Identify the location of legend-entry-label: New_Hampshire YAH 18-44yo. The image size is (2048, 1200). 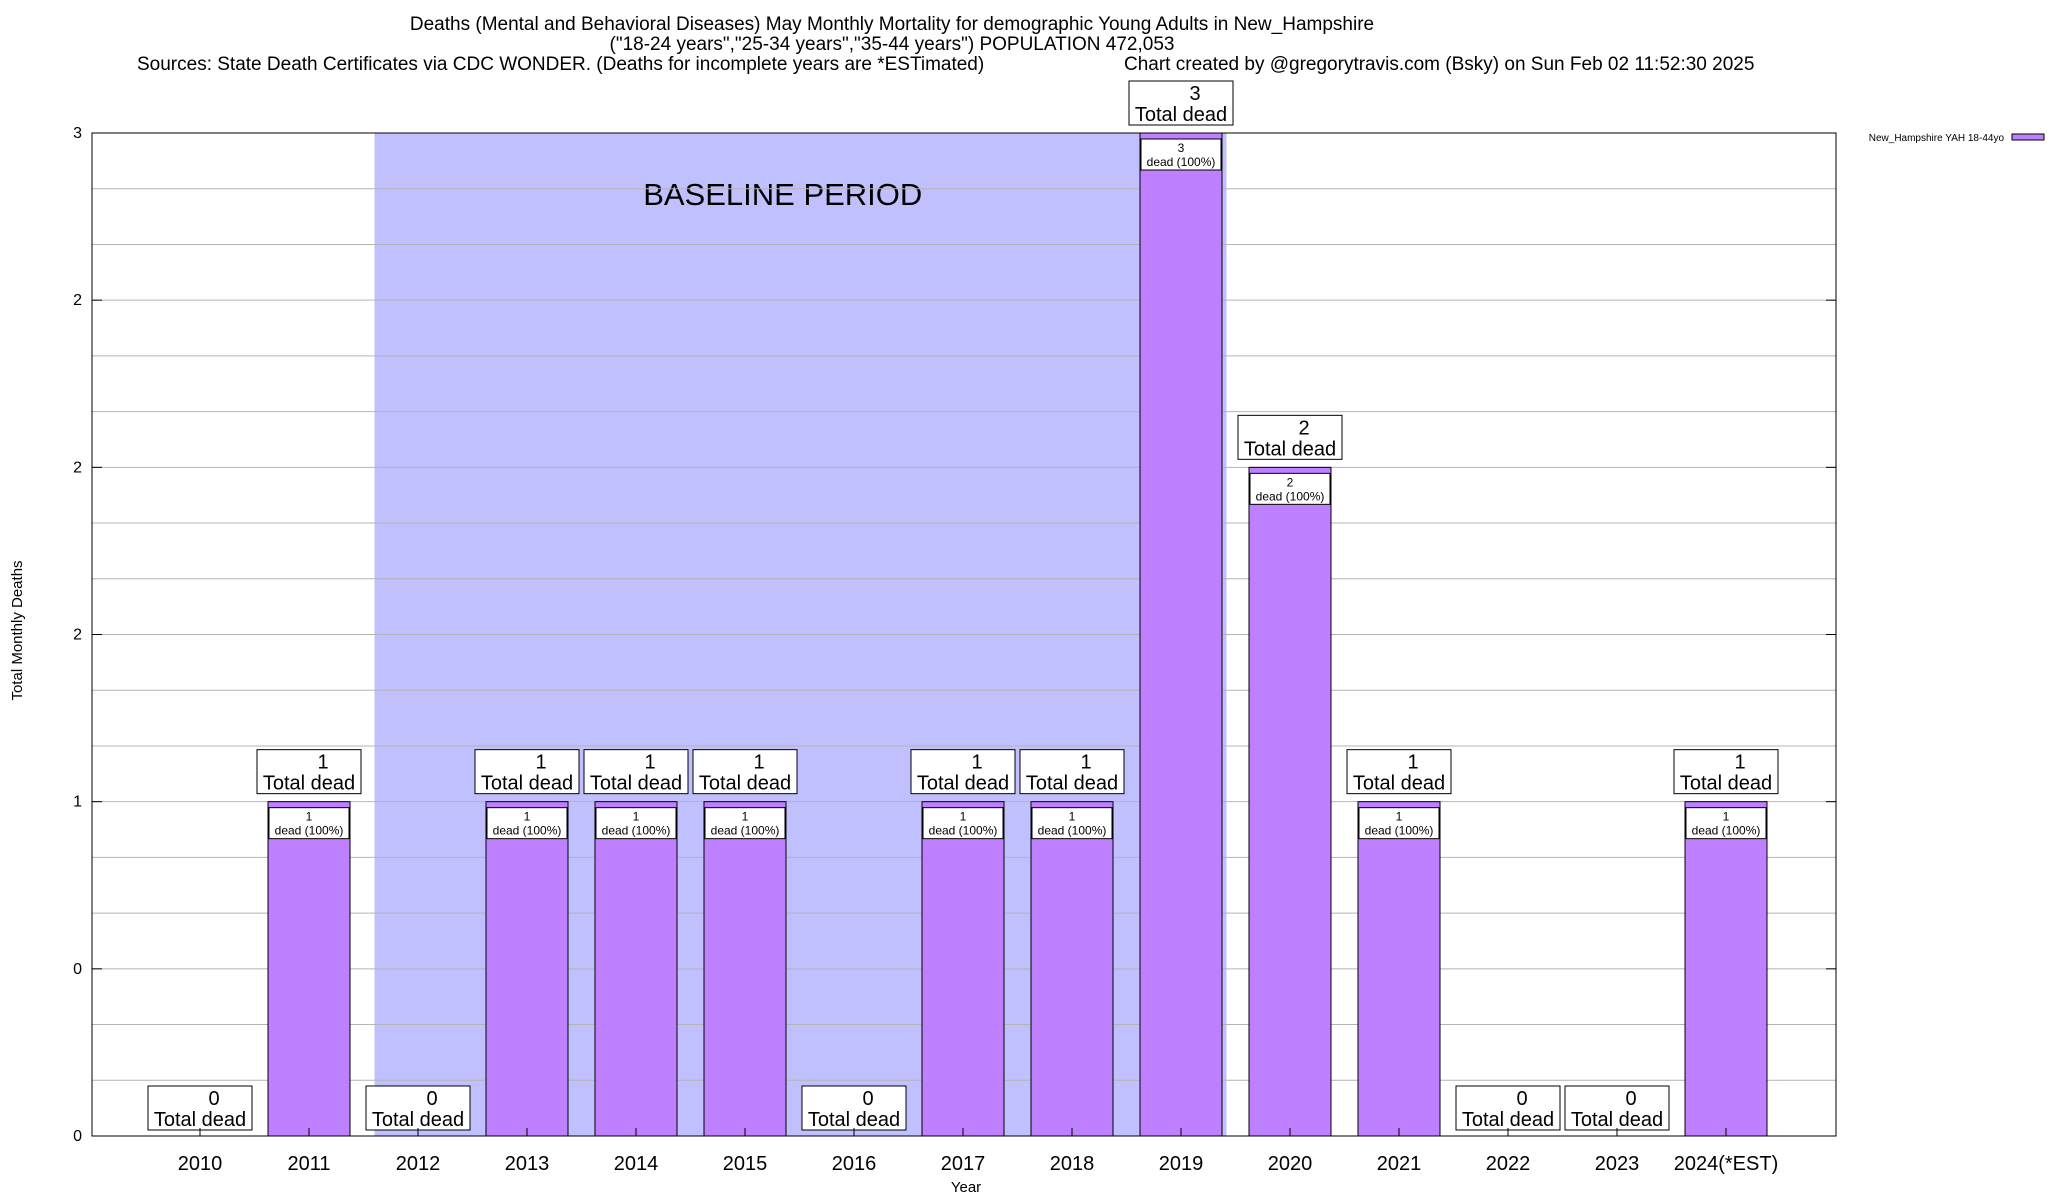
(1937, 138).